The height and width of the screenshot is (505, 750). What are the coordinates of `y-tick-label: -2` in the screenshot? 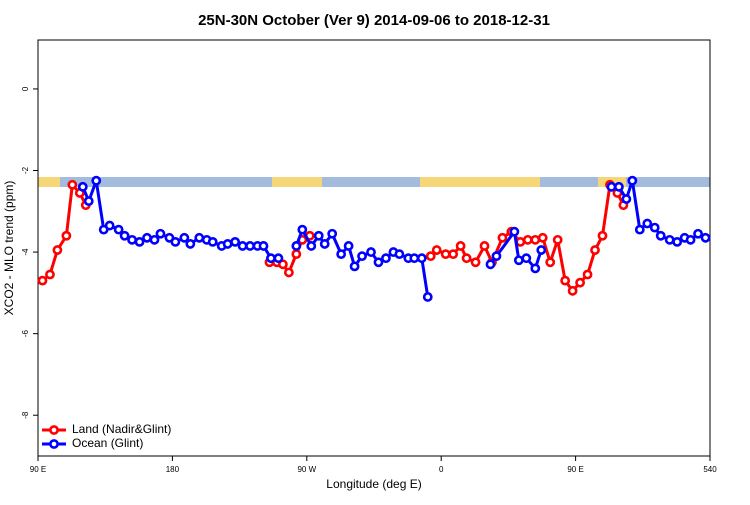 It's located at (25, 170).